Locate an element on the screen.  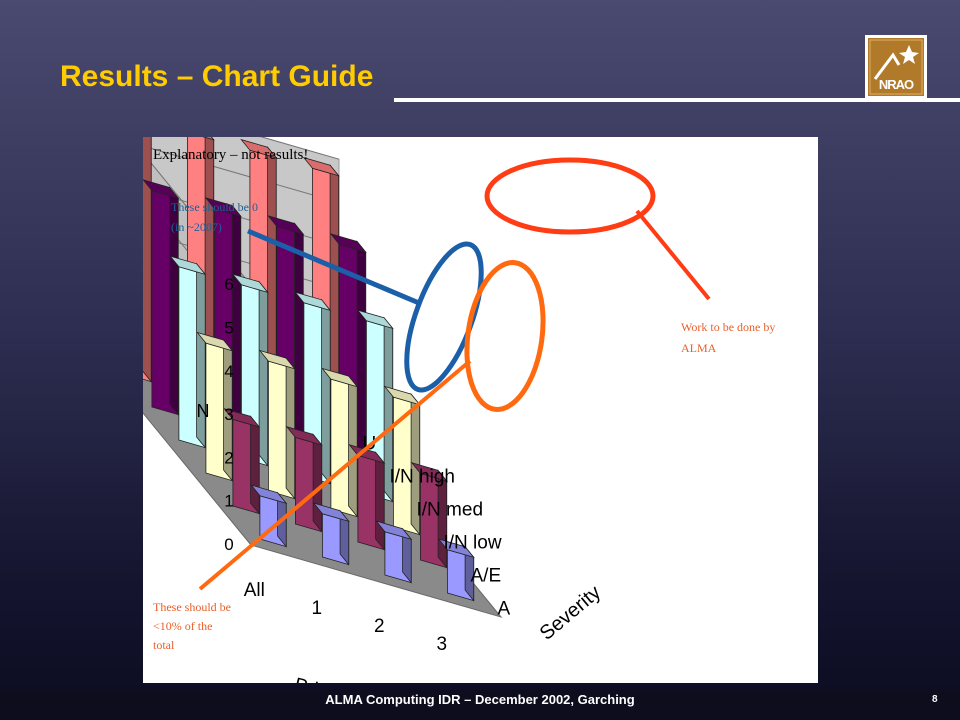
pointer-line-med-low is located at coordinates (335, 475).